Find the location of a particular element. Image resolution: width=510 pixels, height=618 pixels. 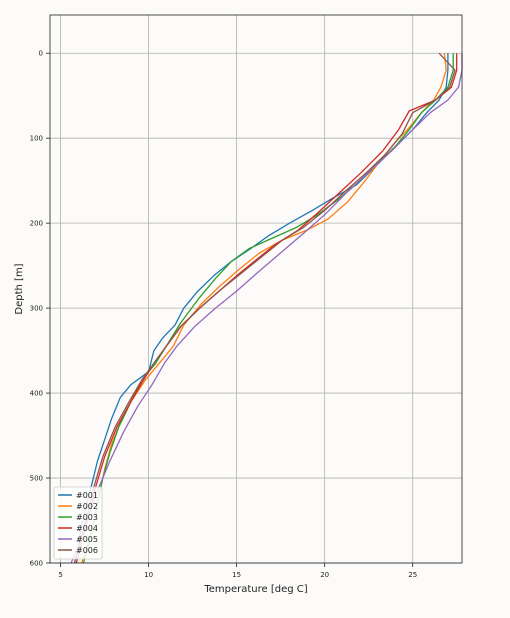

y-tick-label: 400 is located at coordinates (36, 394).